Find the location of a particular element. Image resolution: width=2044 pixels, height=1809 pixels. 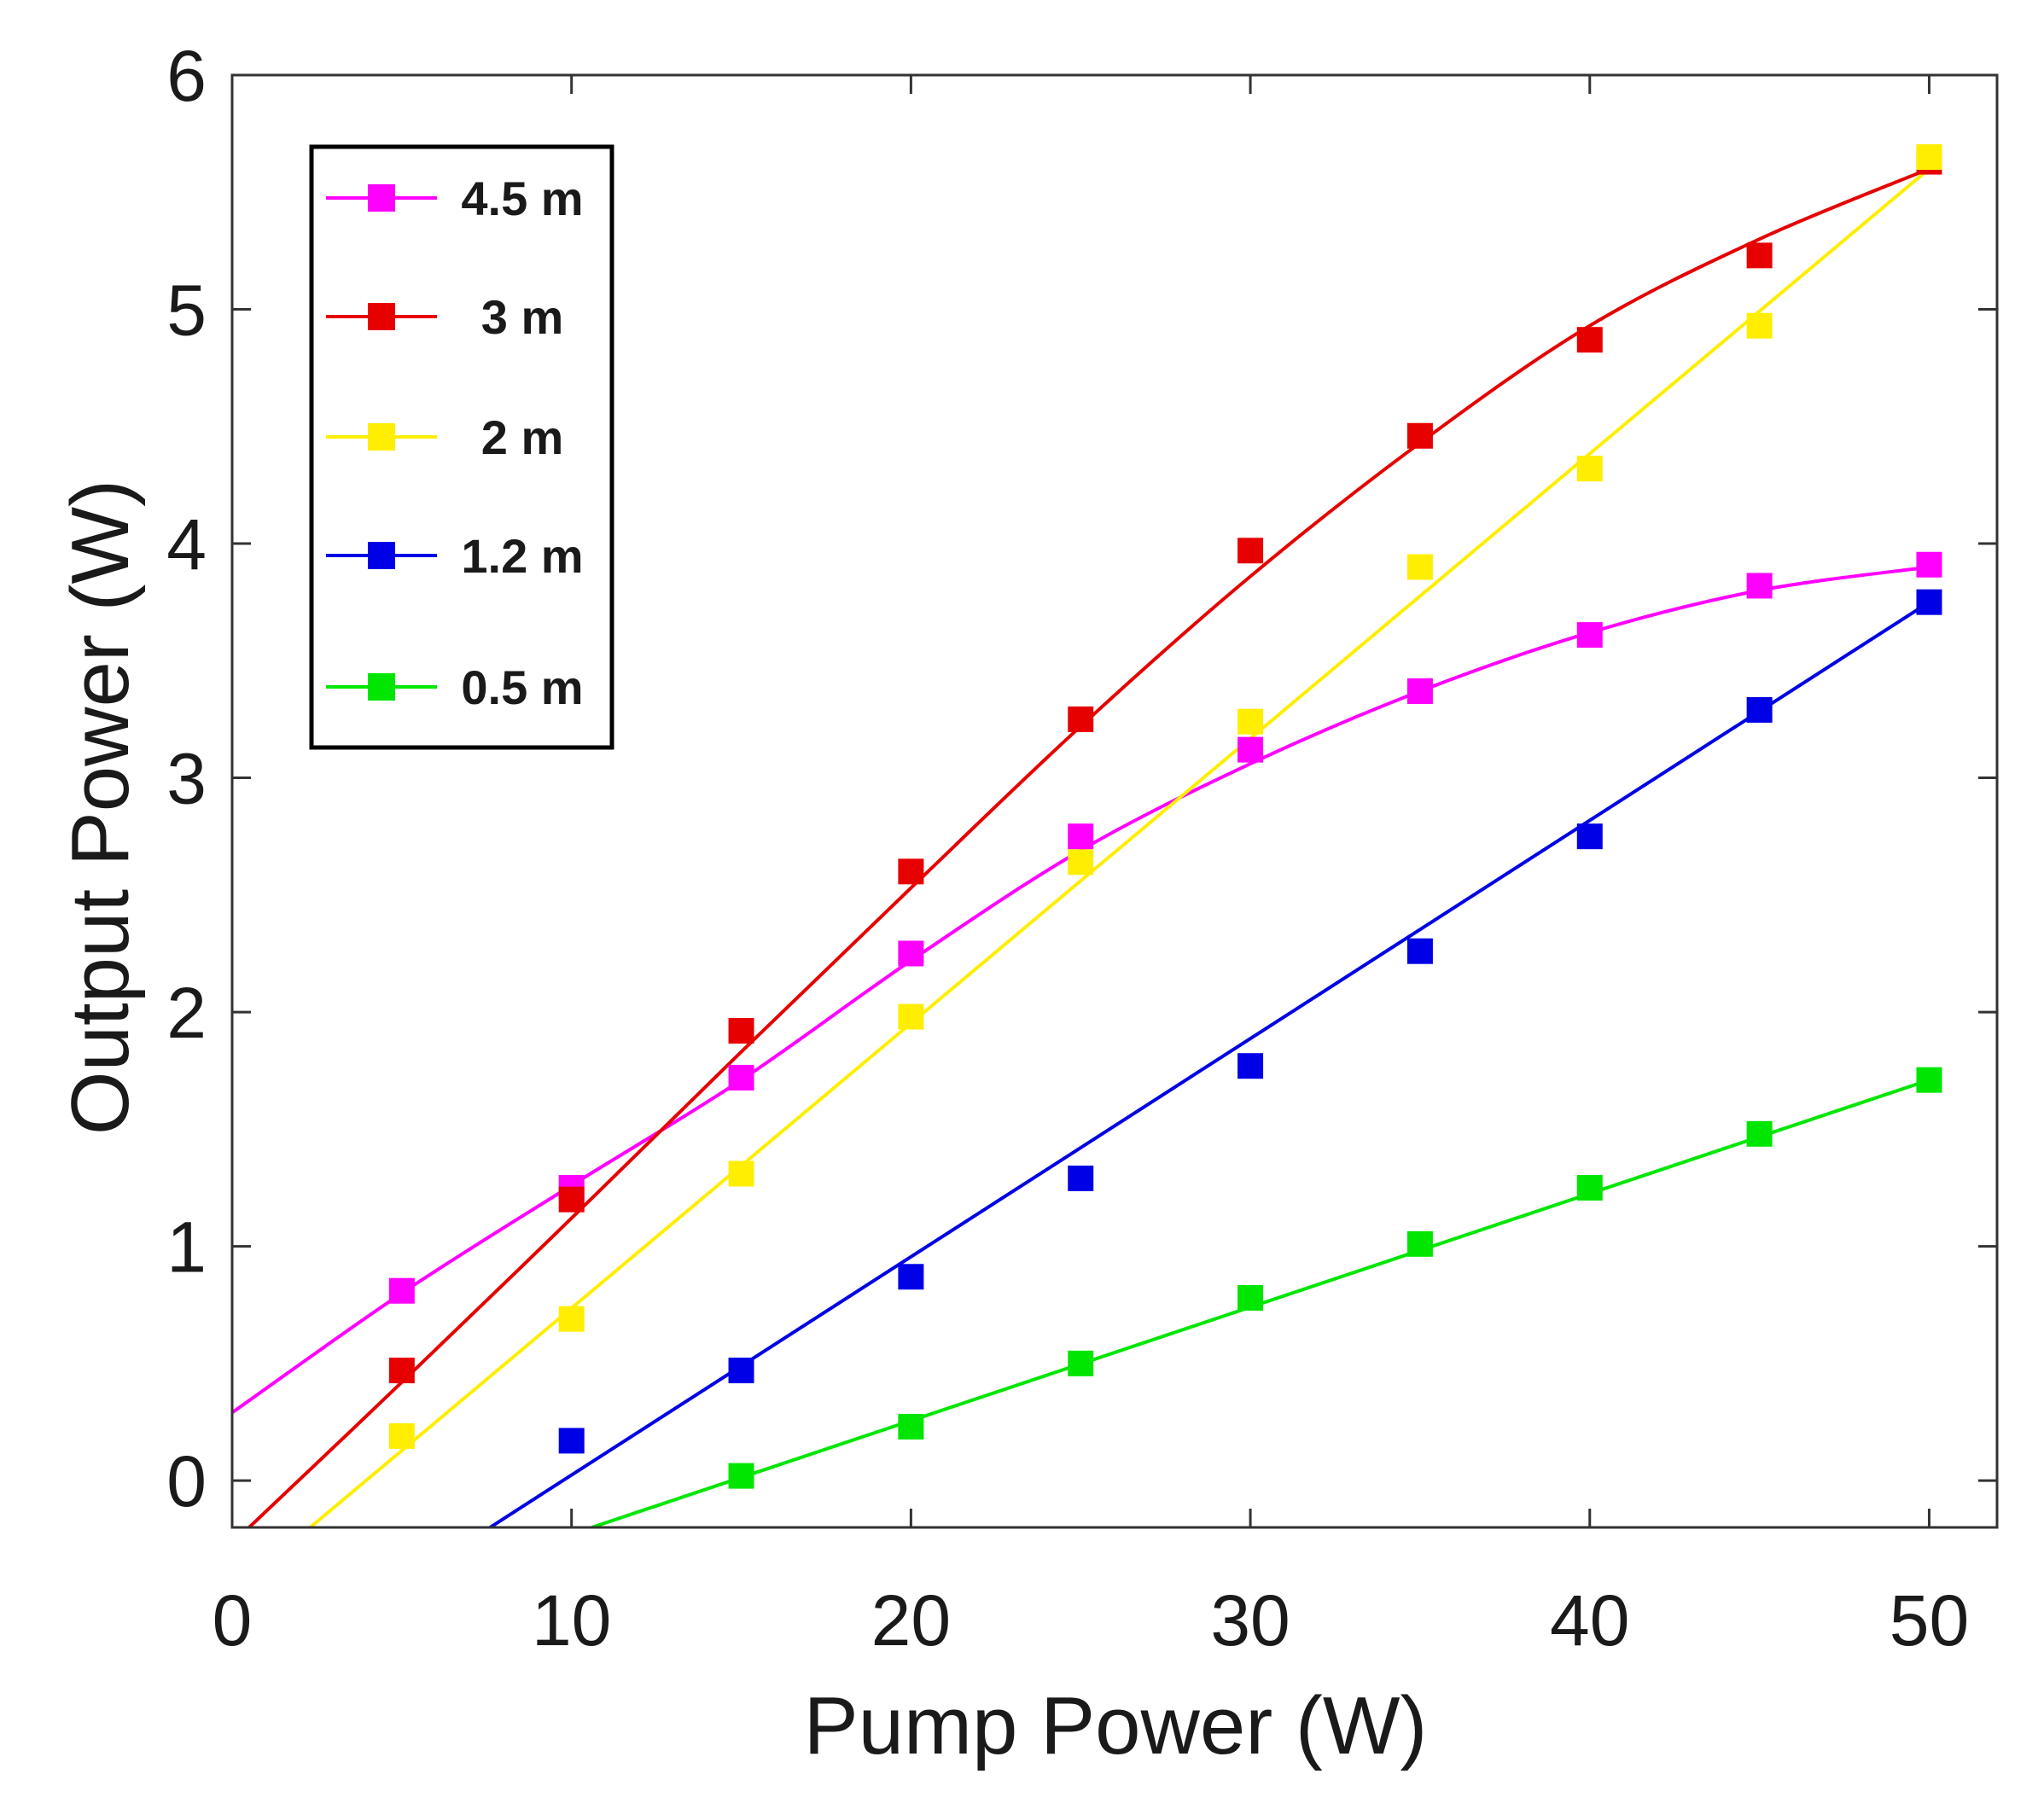

y-tick-label: 5 is located at coordinates (186, 310).